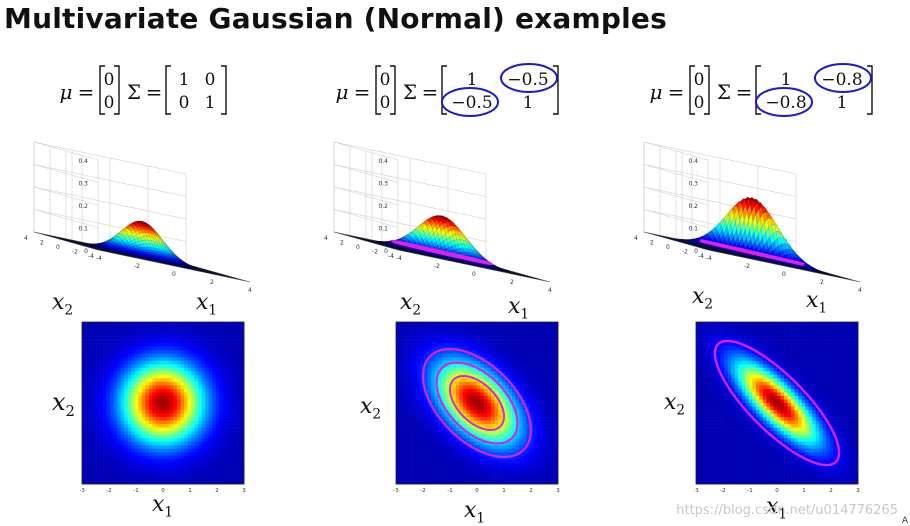  Describe the element at coordinates (858, 491) in the screenshot. I see `heat-x-tick: 3` at that location.